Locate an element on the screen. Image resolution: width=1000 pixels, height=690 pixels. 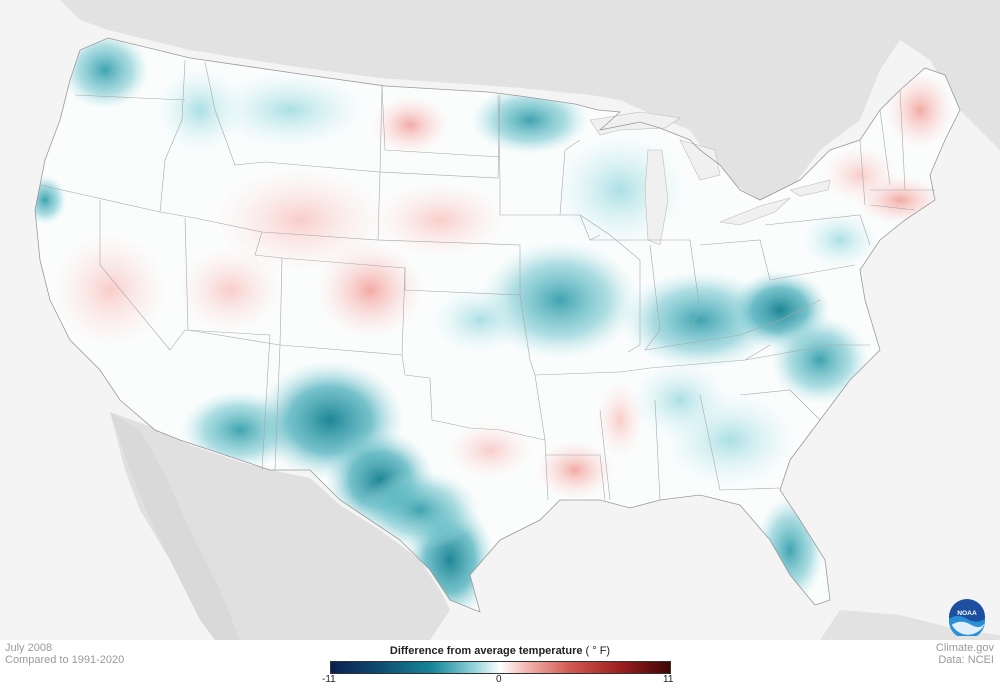
baja-california is located at coordinates (175, 526).